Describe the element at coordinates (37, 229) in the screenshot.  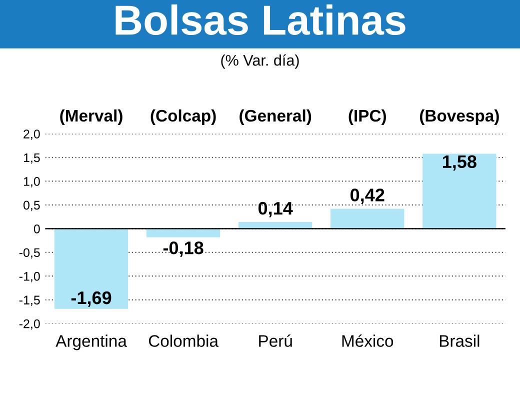
I see `y-tick-label: 0` at that location.